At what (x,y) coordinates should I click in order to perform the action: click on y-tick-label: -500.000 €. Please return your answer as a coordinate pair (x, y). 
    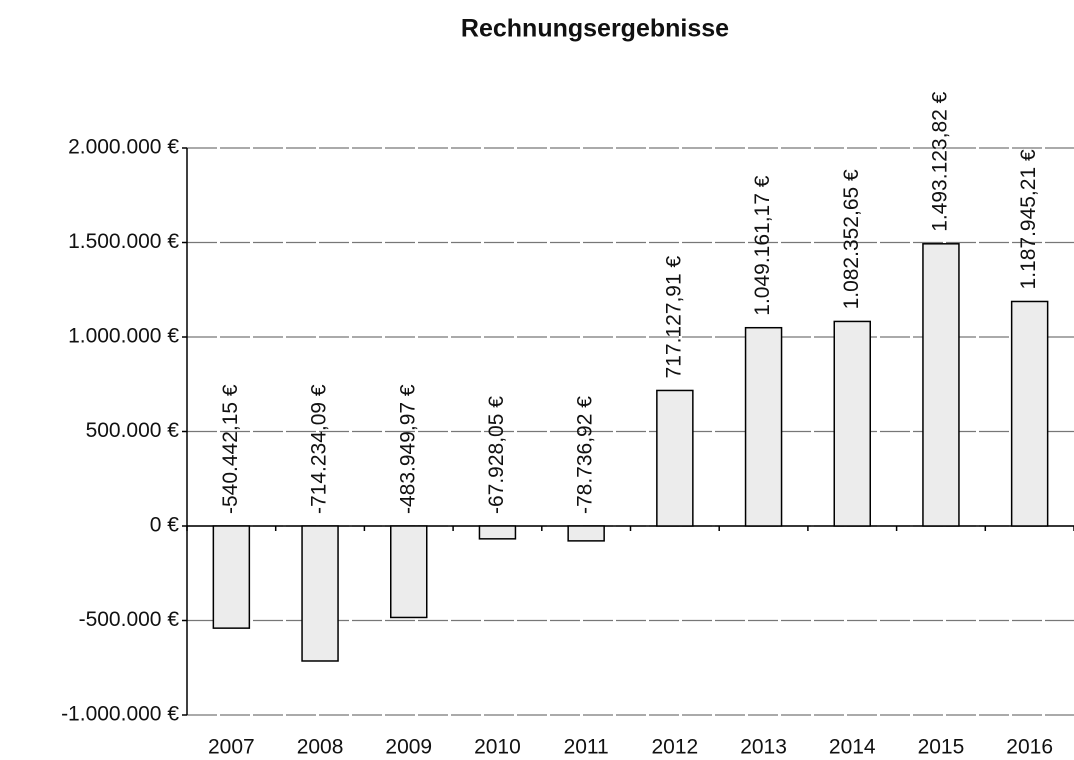
    Looking at the image, I should click on (129, 619).